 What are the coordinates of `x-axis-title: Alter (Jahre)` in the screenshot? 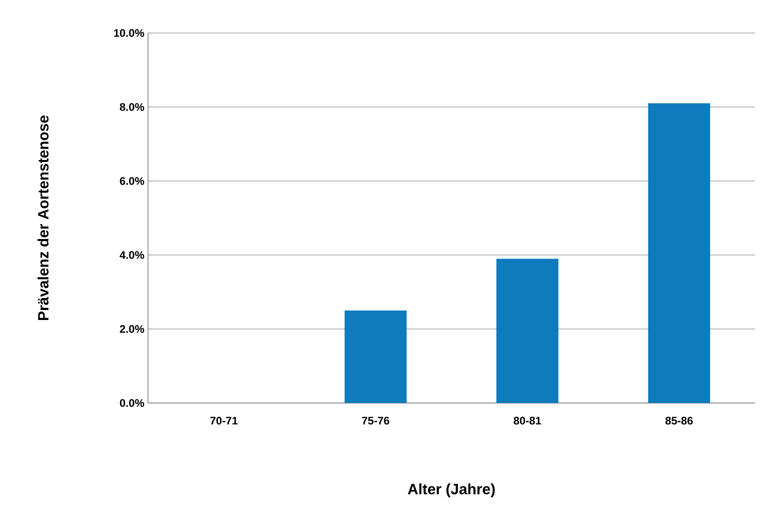 It's located at (451, 490).